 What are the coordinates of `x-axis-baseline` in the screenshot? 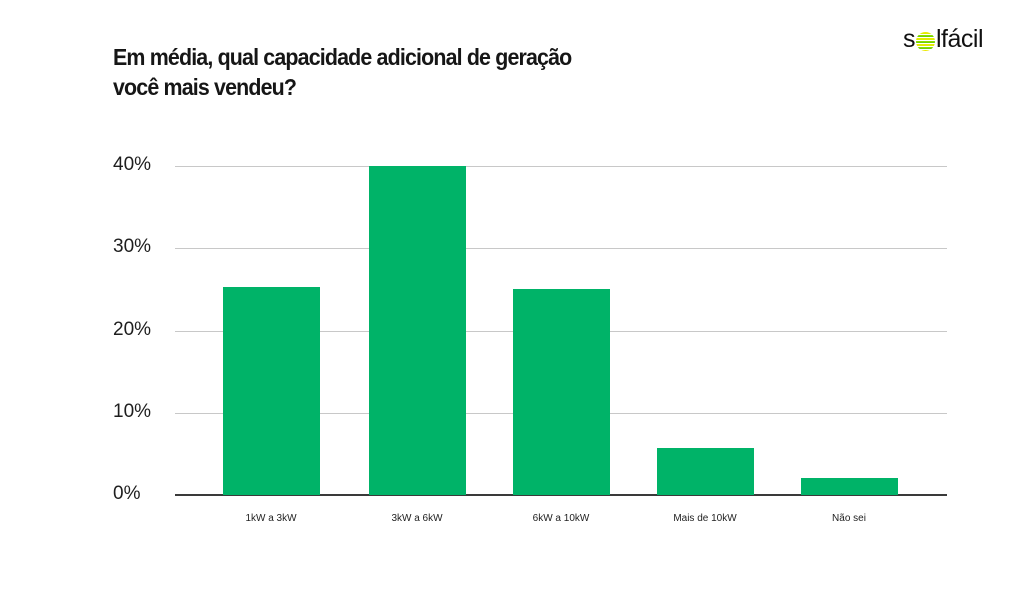 It's located at (561, 495).